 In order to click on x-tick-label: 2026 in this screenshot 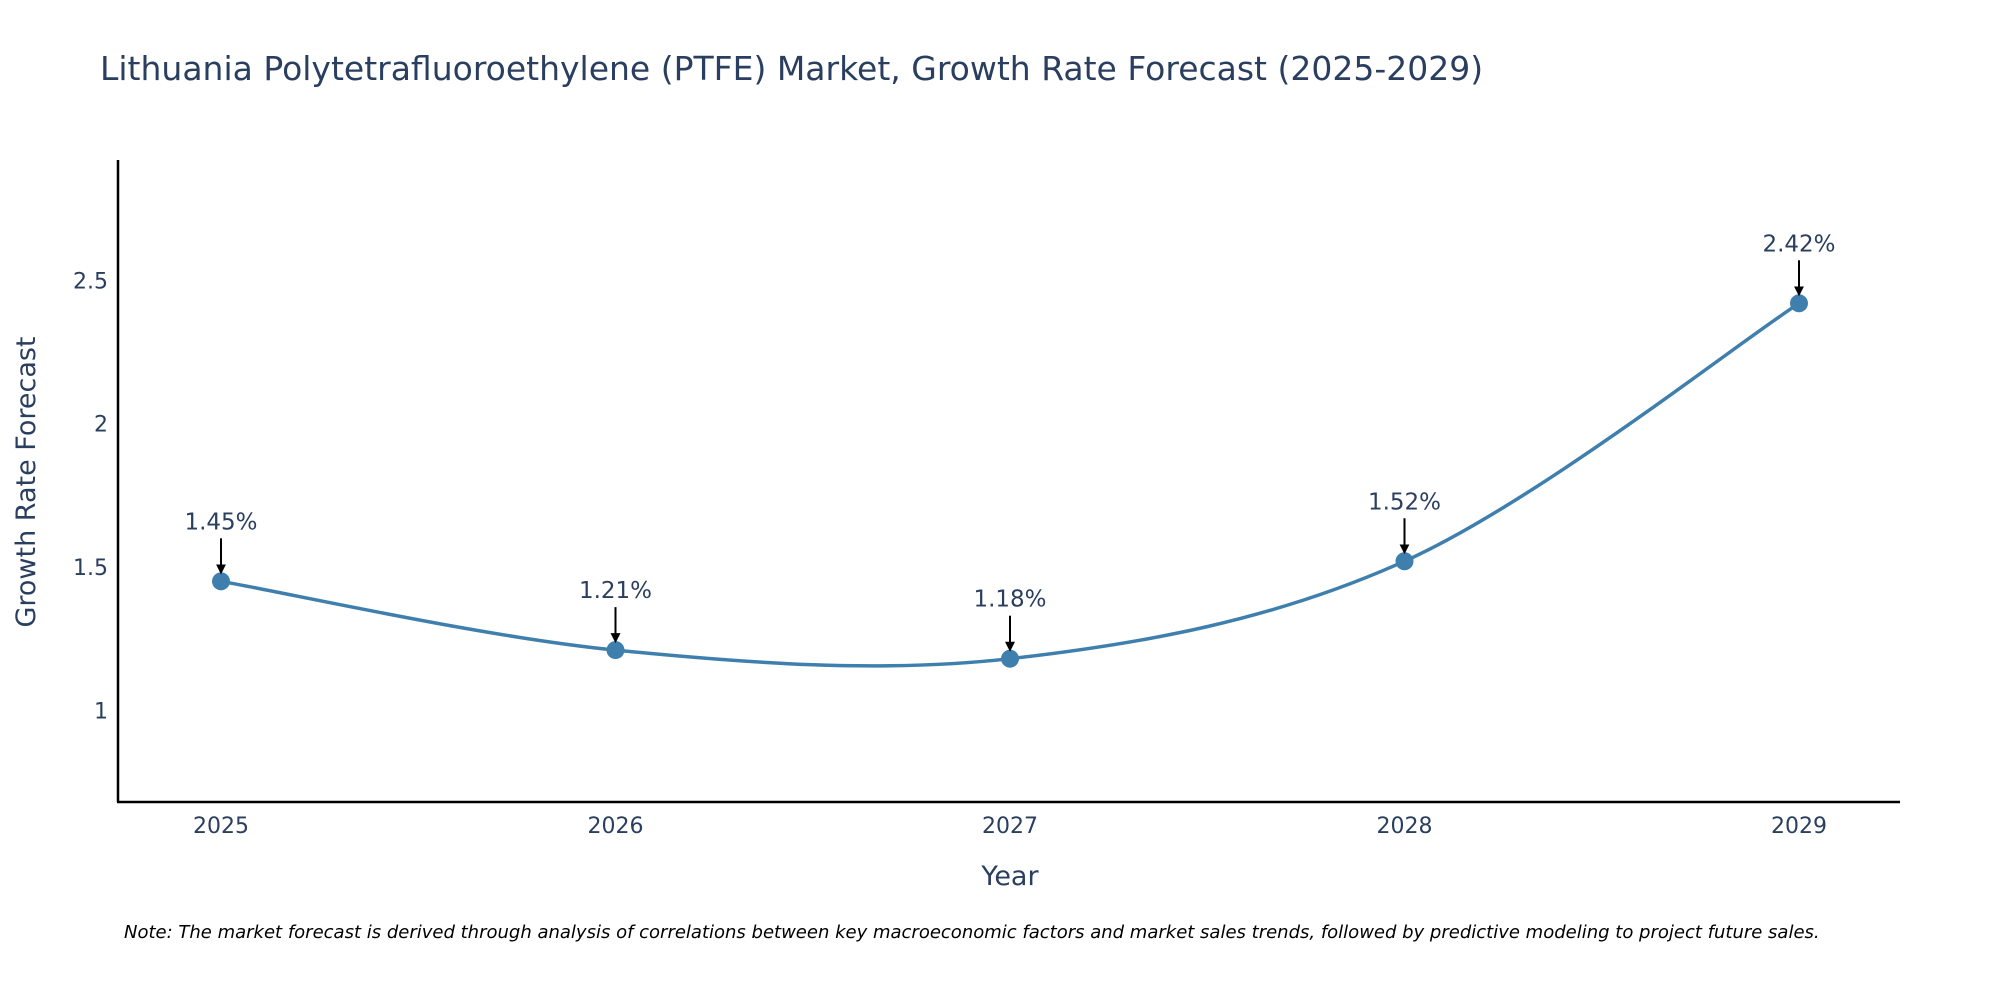, I will do `click(616, 826)`.